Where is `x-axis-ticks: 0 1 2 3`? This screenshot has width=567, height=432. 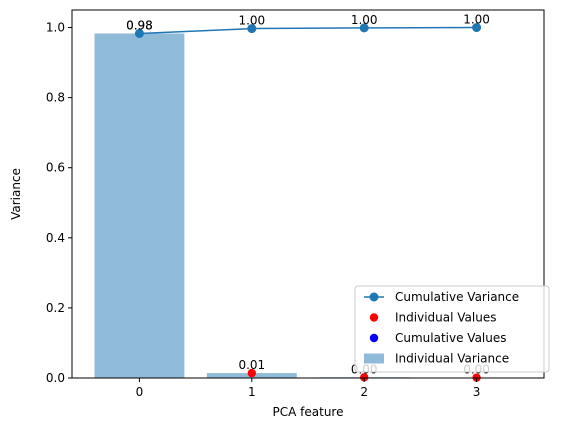
x-axis-ticks: 0 1 2 3 is located at coordinates (308, 388).